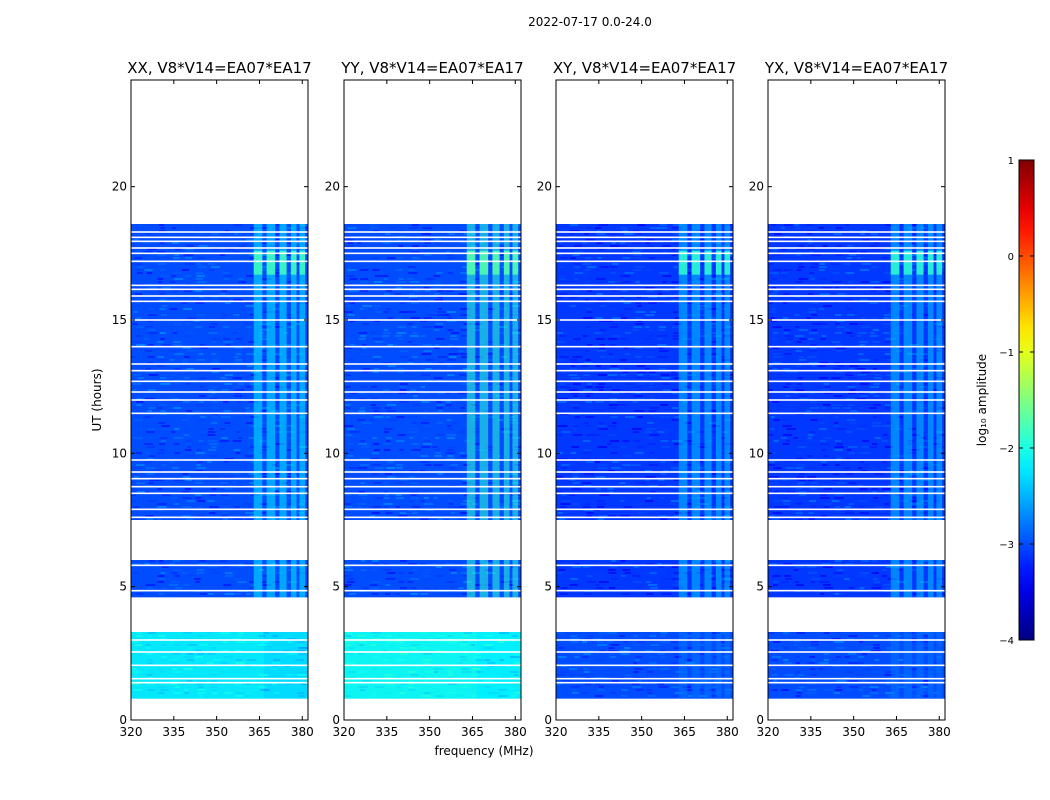 The width and height of the screenshot is (1050, 800). I want to click on panel-title: YY, V8*V14=EA07*EA17, so click(431, 68).